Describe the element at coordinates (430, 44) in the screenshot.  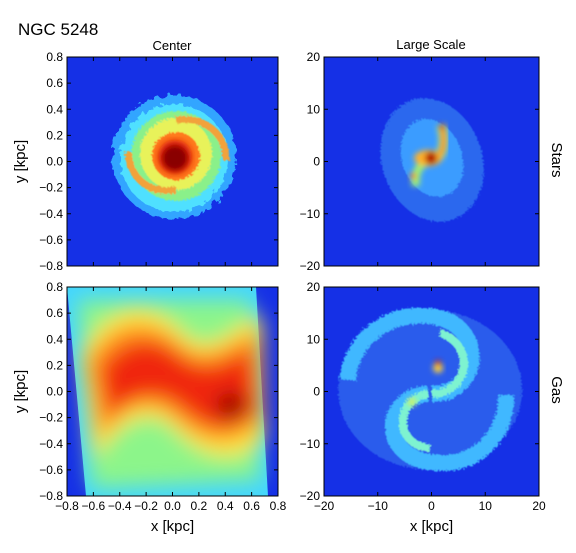
I see `column-title-large-scale: Large Scale` at that location.